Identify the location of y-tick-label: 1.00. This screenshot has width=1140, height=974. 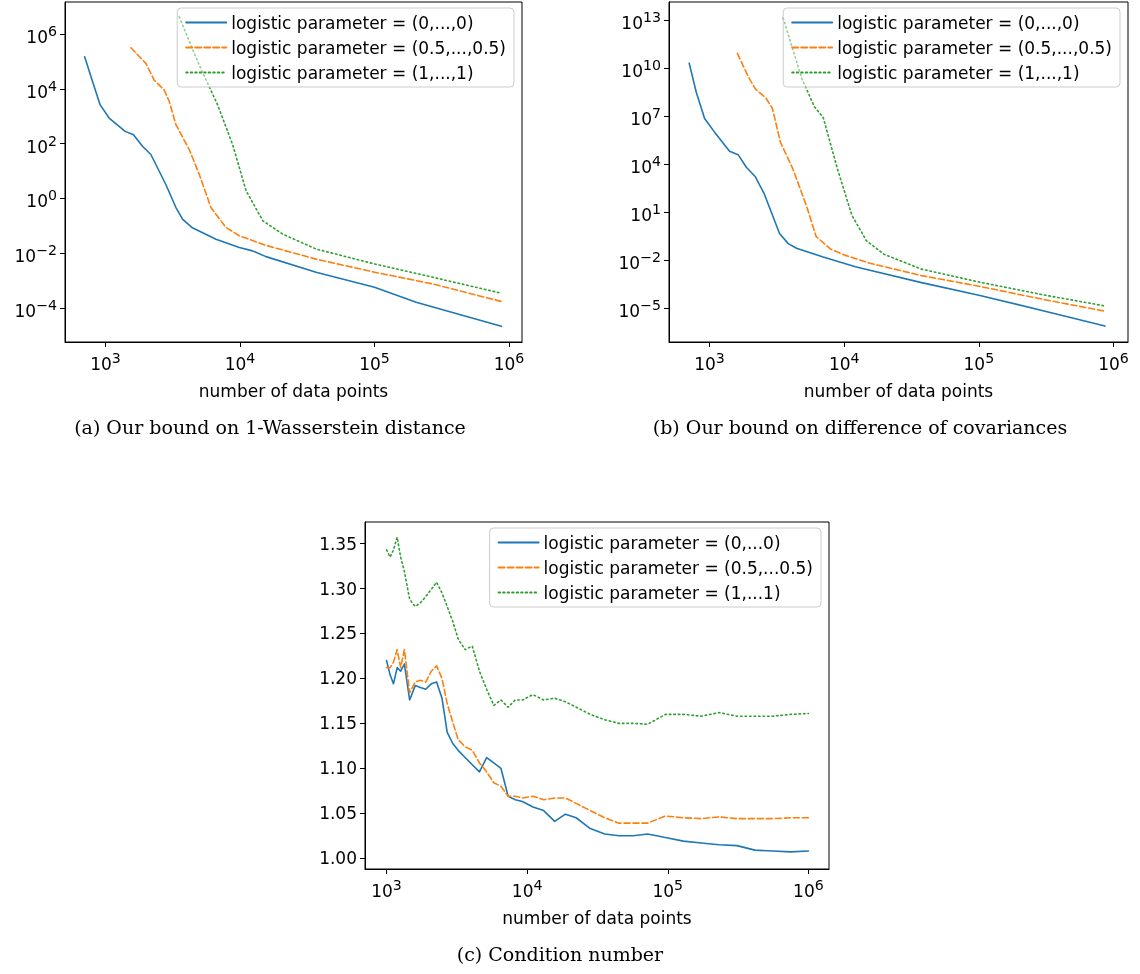
(338, 858).